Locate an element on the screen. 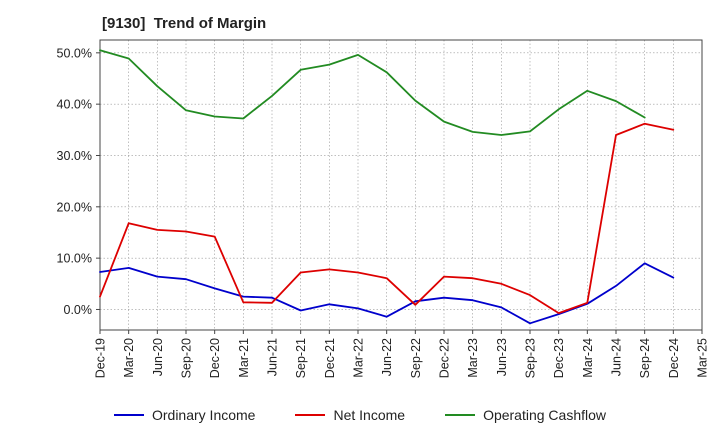 The image size is (720, 440). x-tick-label: Jun-21 is located at coordinates (273, 357).